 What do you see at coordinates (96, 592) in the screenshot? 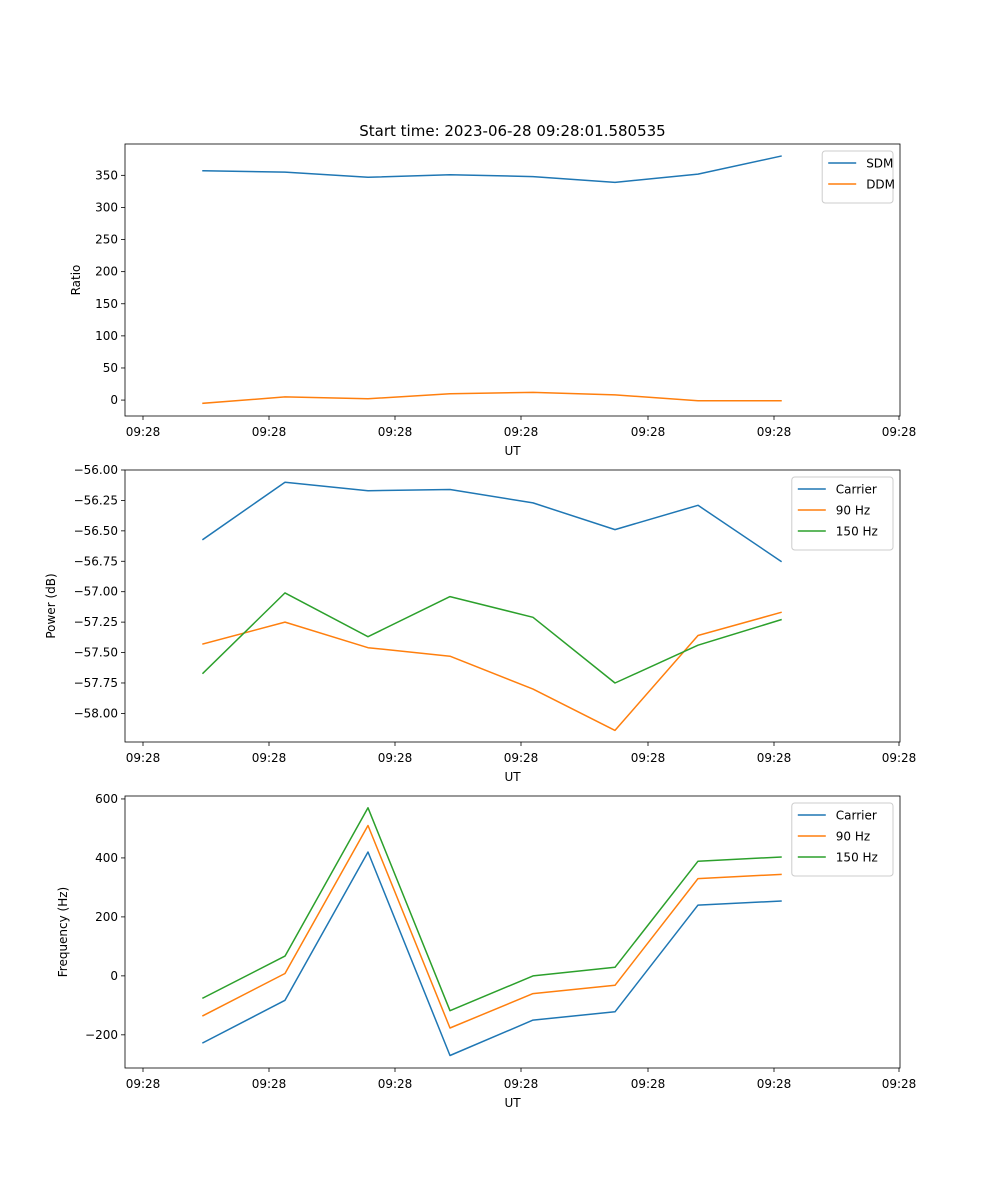
I see `y-tick-label: −57.00` at bounding box center [96, 592].